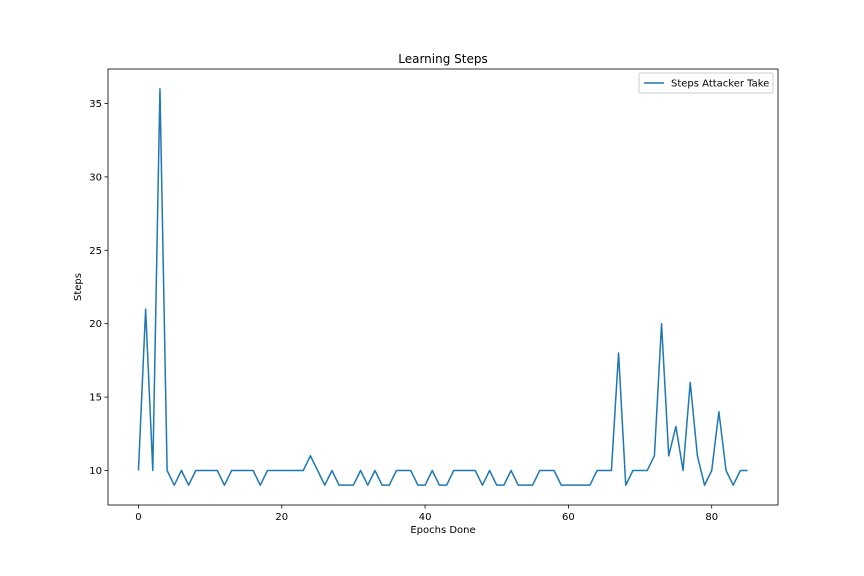  I want to click on x-tick-label: 60, so click(568, 517).